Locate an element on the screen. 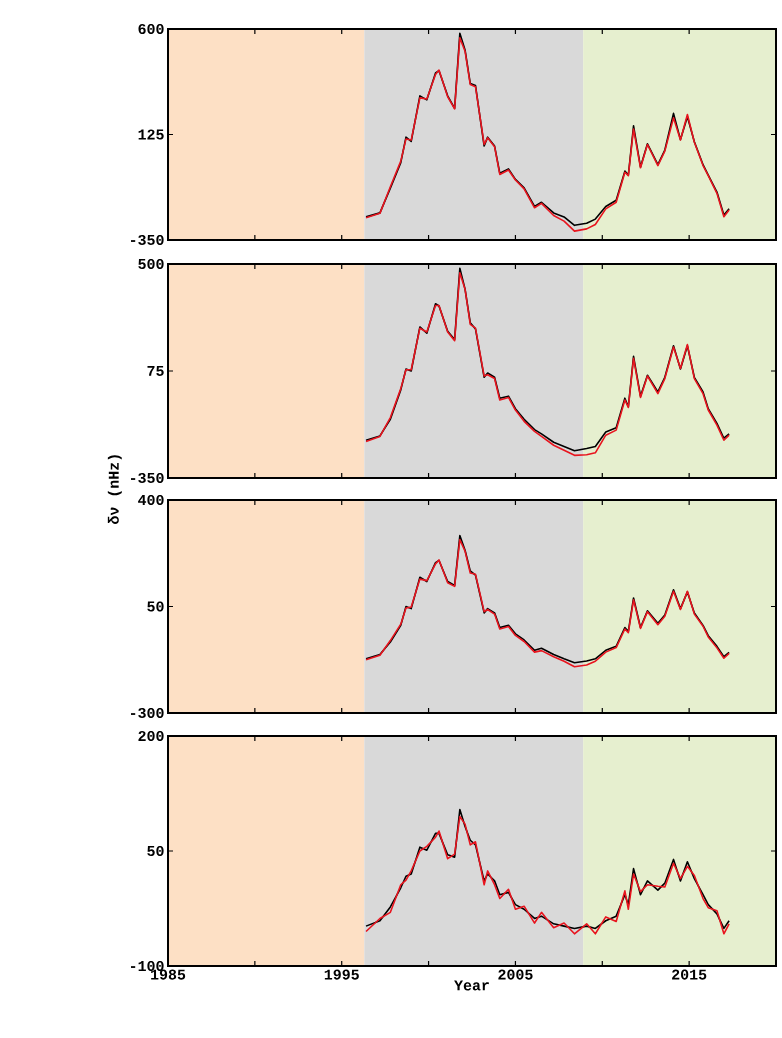  x-tick-label: 2015 is located at coordinates (689, 974).